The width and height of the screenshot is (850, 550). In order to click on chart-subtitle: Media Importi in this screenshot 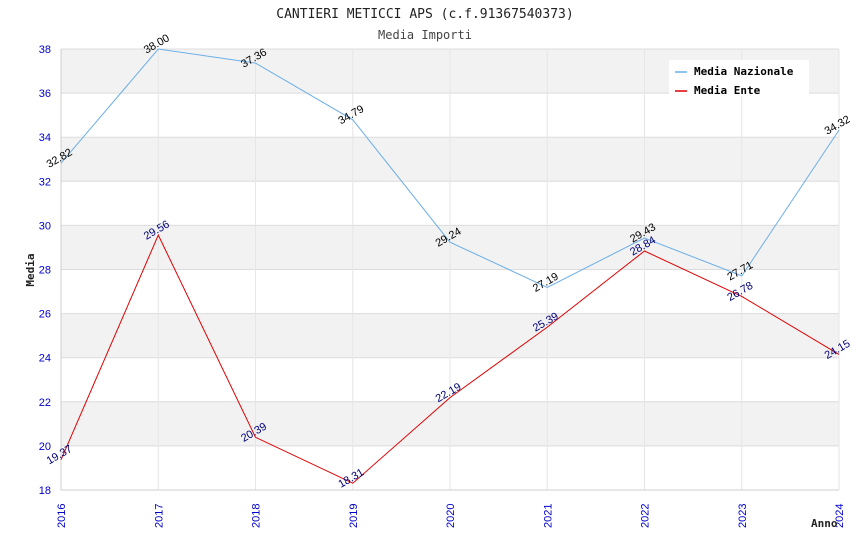, I will do `click(425, 35)`.